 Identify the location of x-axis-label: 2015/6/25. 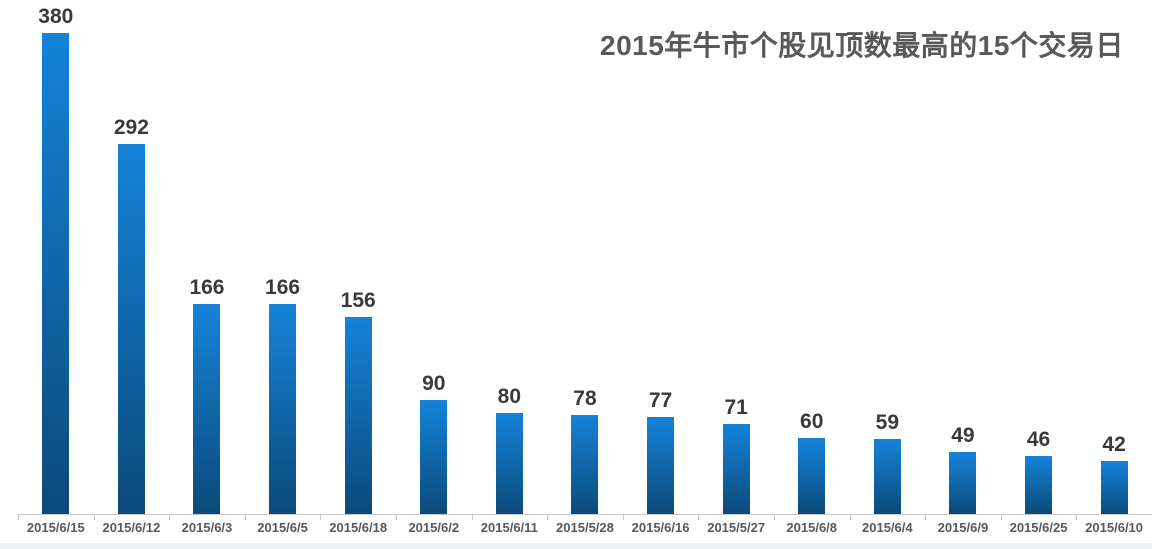
(1038, 527).